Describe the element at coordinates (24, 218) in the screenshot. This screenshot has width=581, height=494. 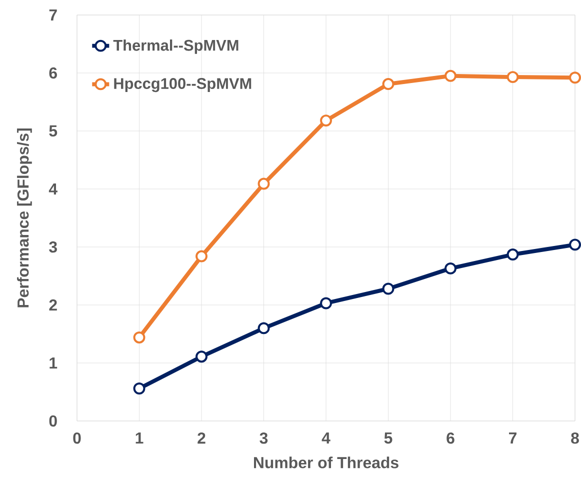
I see `y-axis-title: Performance [GFlops/s]` at that location.